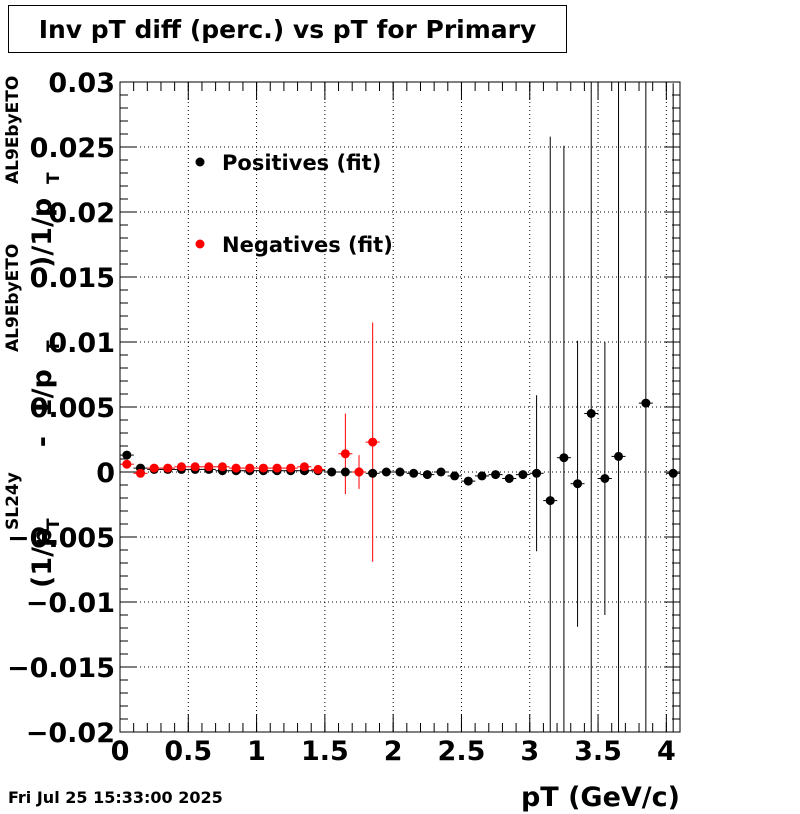  I want to click on y-title-sup-eto2: AL9EbyETO, so click(13, 130).